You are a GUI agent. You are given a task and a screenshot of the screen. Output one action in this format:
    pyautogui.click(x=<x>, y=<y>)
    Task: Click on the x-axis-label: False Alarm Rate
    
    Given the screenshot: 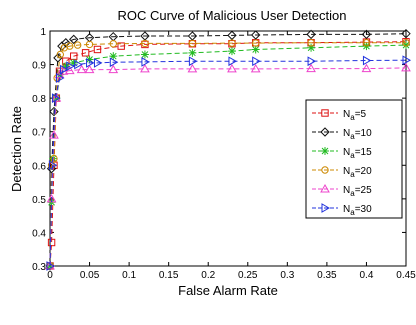 What is the action you would take?
    pyautogui.click(x=228, y=290)
    